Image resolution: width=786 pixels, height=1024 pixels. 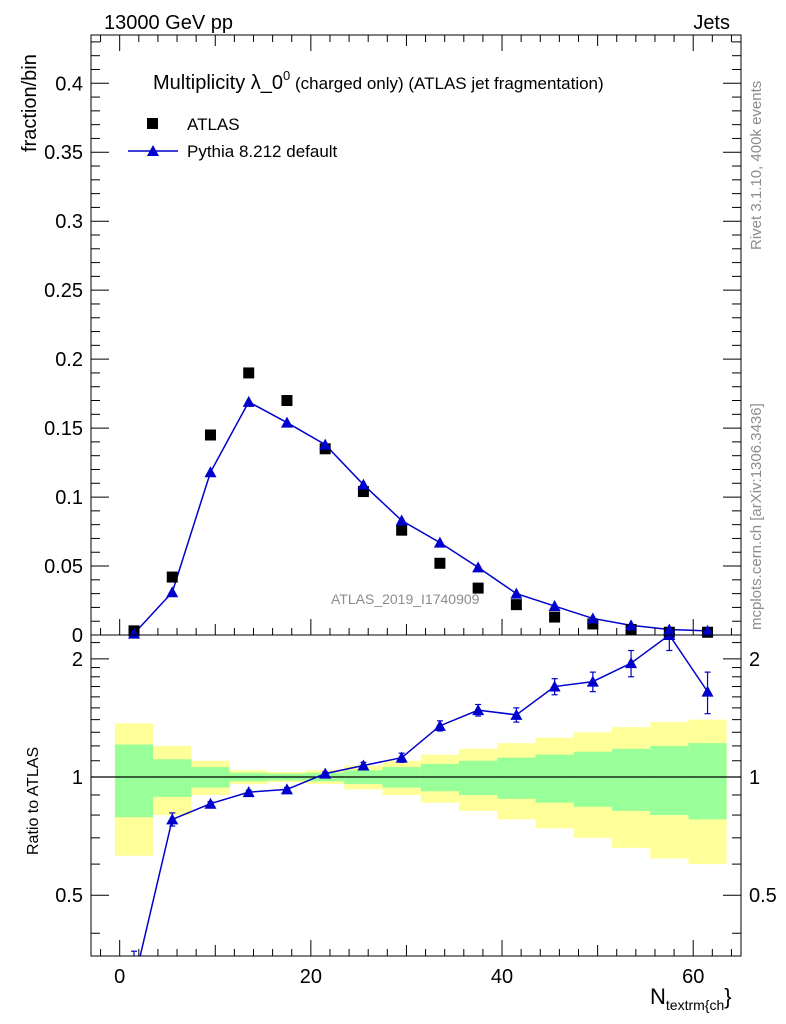 I want to click on header-jets: Jets, so click(x=711, y=23).